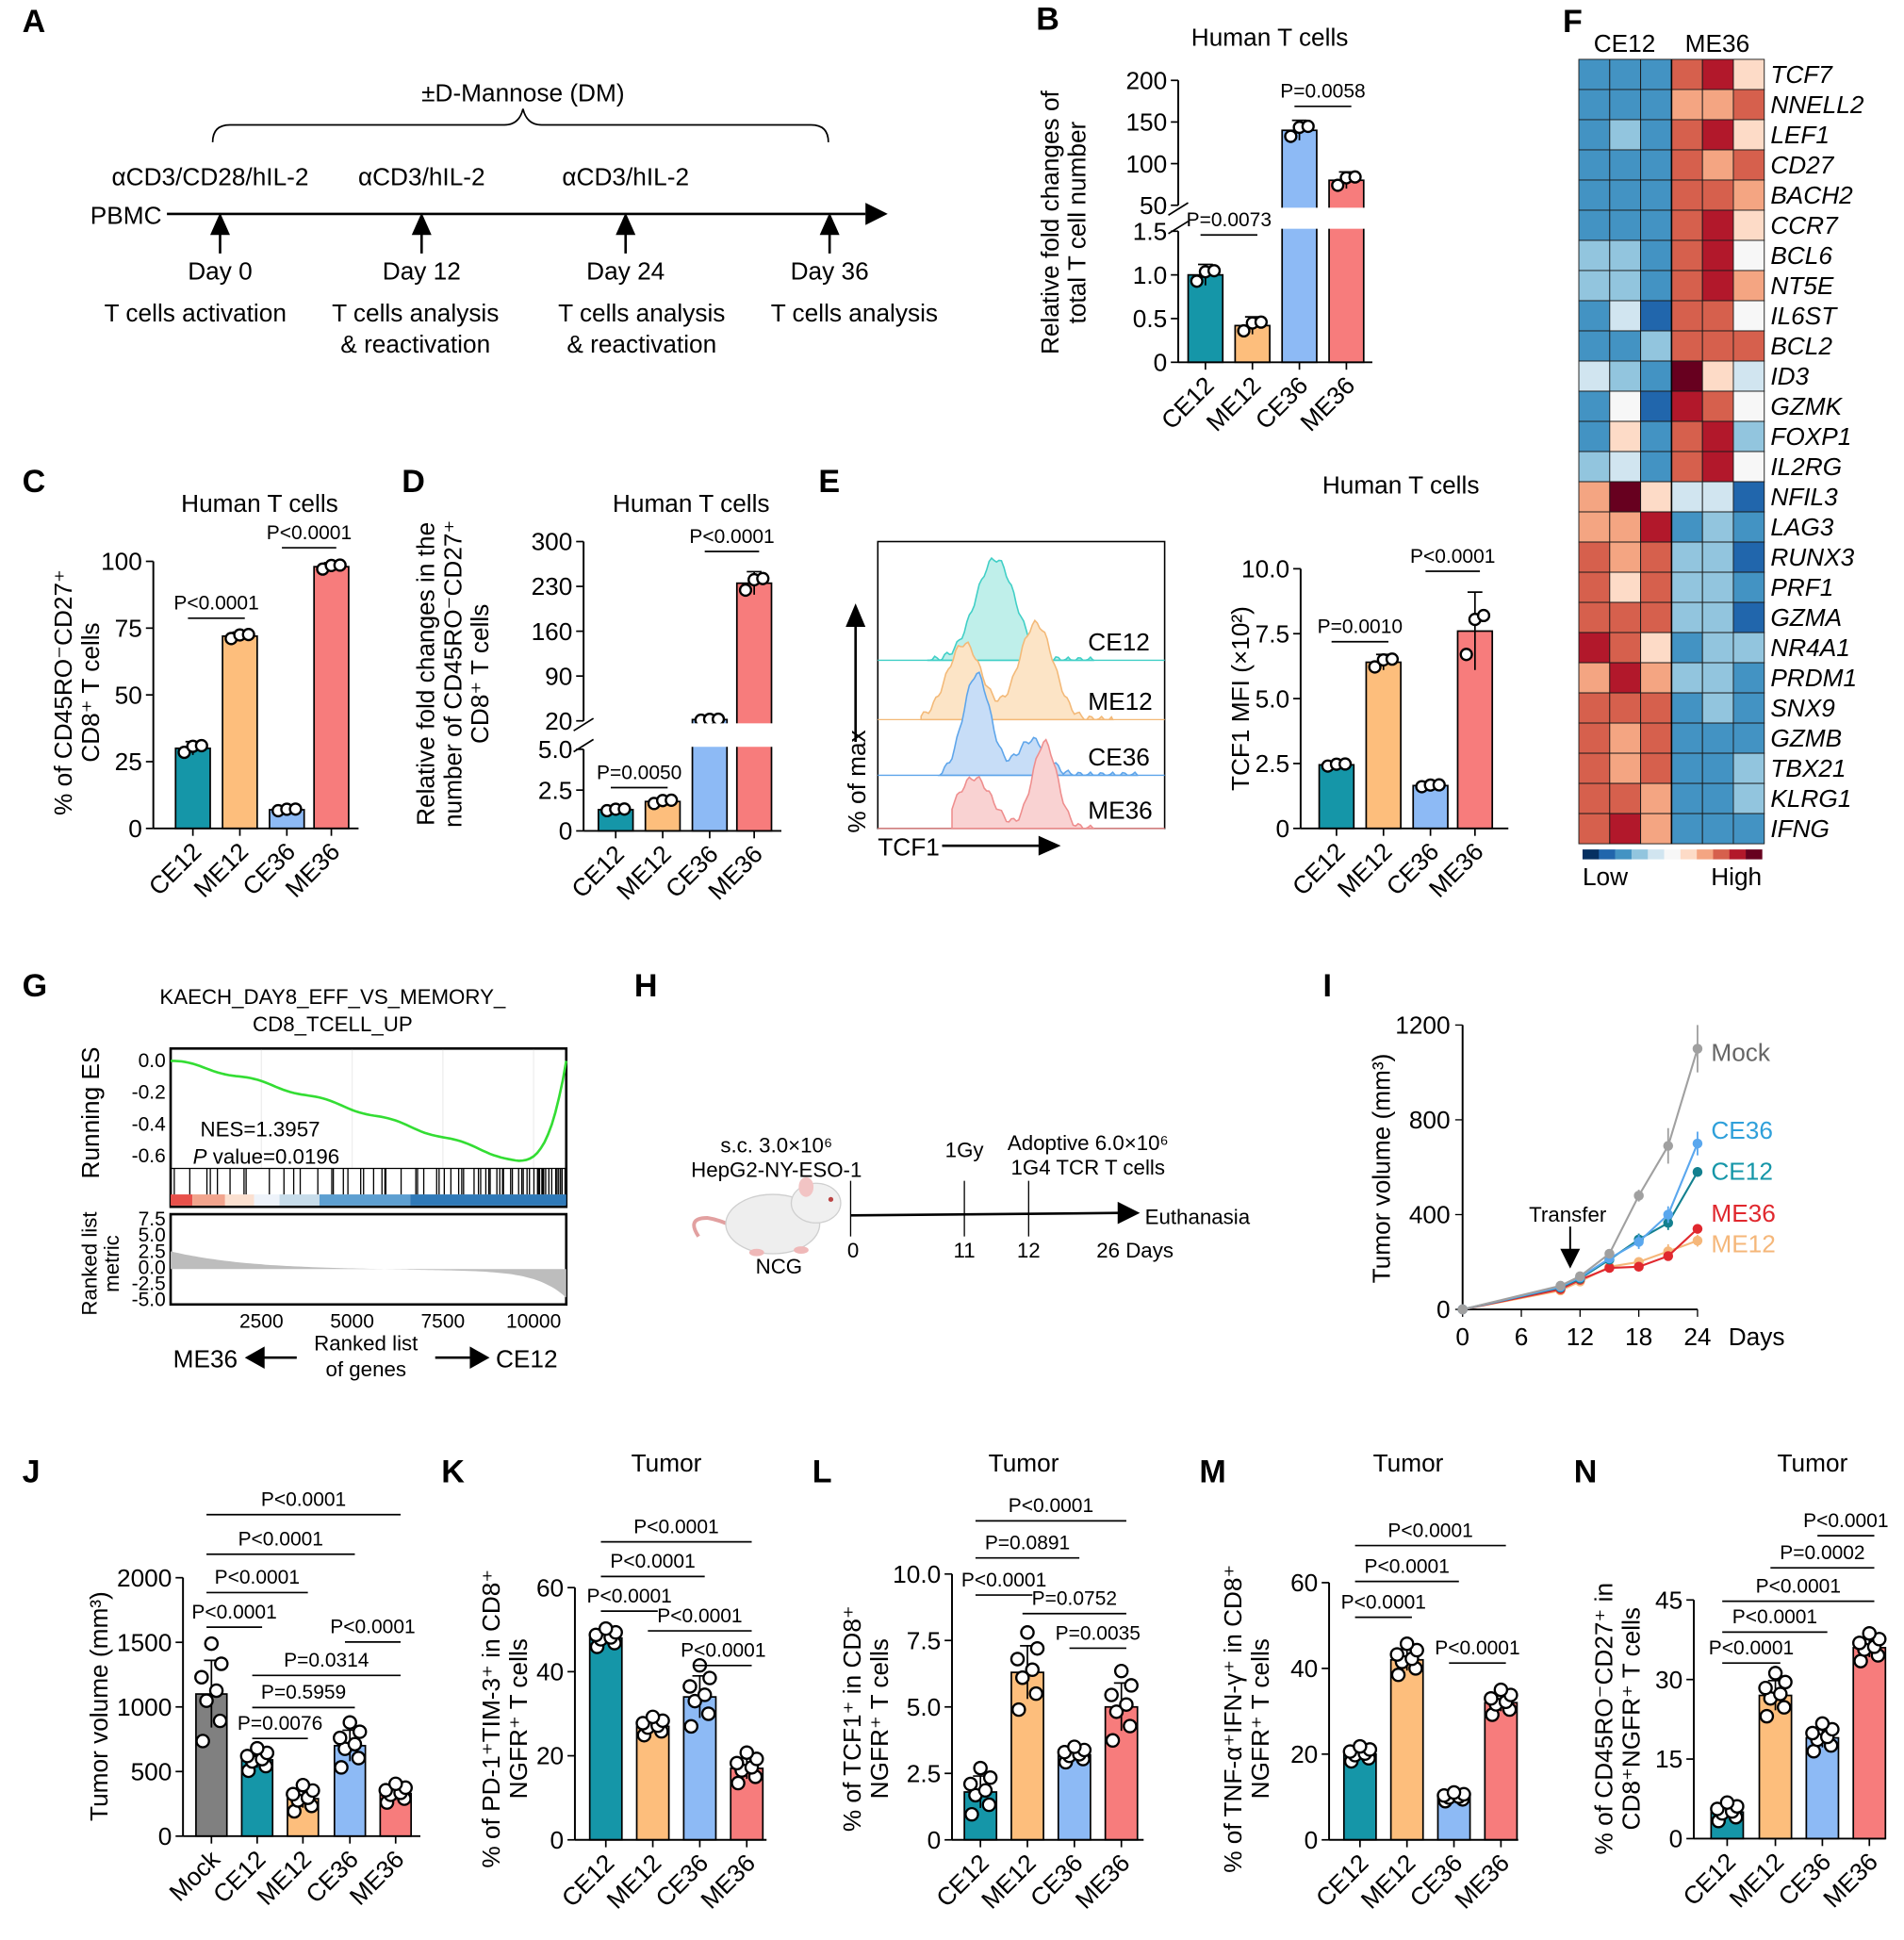 This screenshot has width=1904, height=1940. I want to click on panel-letter: E, so click(829, 482).